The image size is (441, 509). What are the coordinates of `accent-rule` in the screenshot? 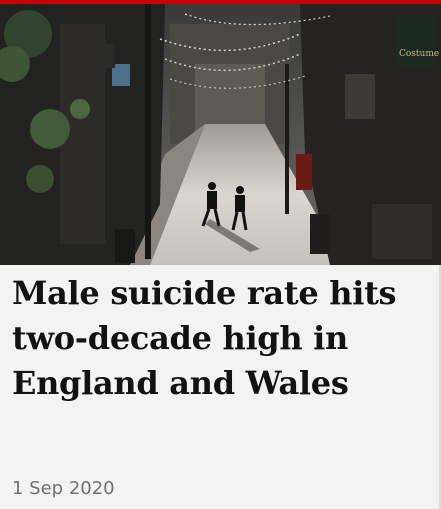 It's located at (220, 2).